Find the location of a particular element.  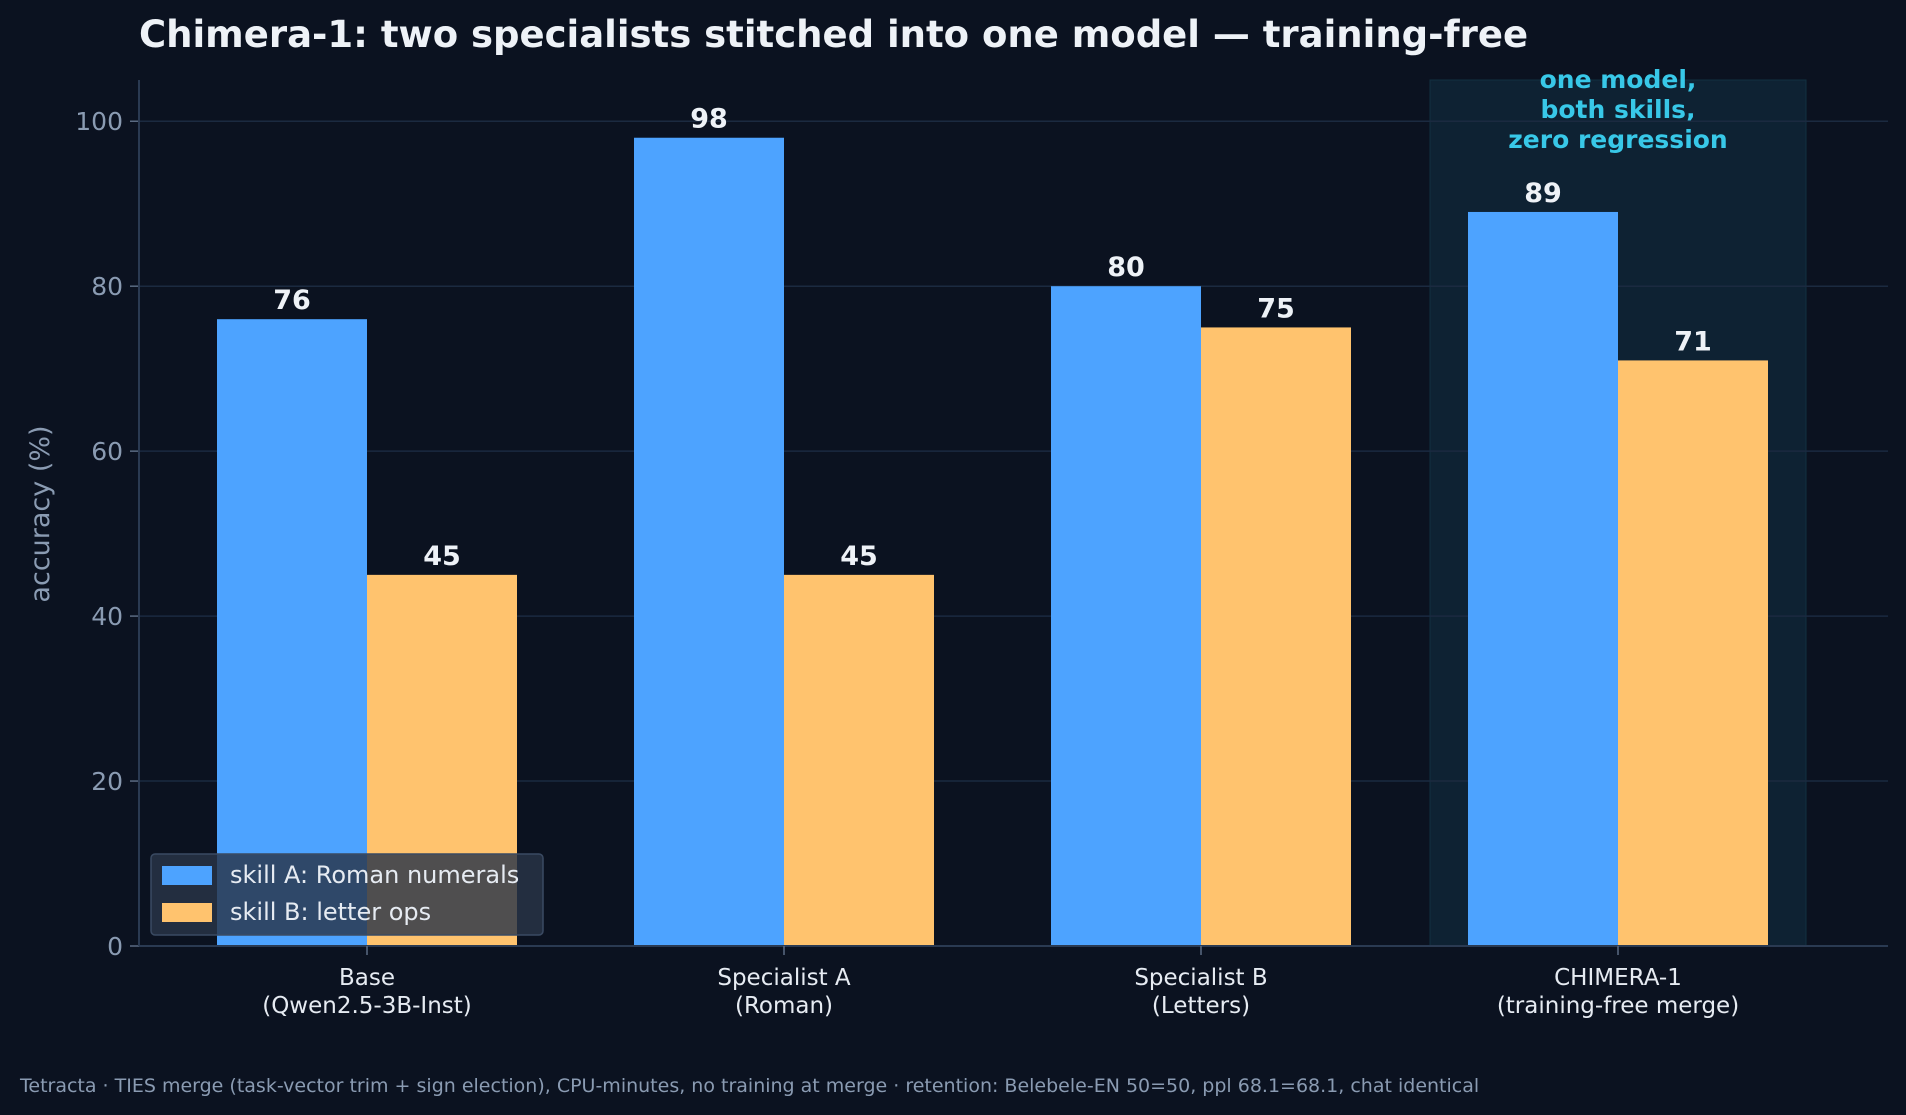

highlight-annotation-line: one model, is located at coordinates (1618, 79).